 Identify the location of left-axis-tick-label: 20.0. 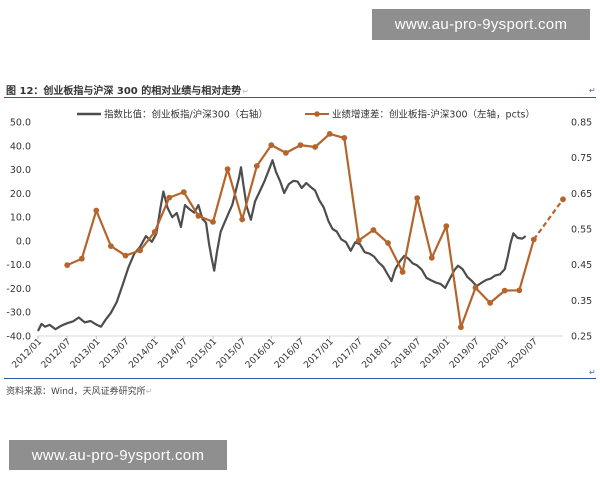
(20, 194).